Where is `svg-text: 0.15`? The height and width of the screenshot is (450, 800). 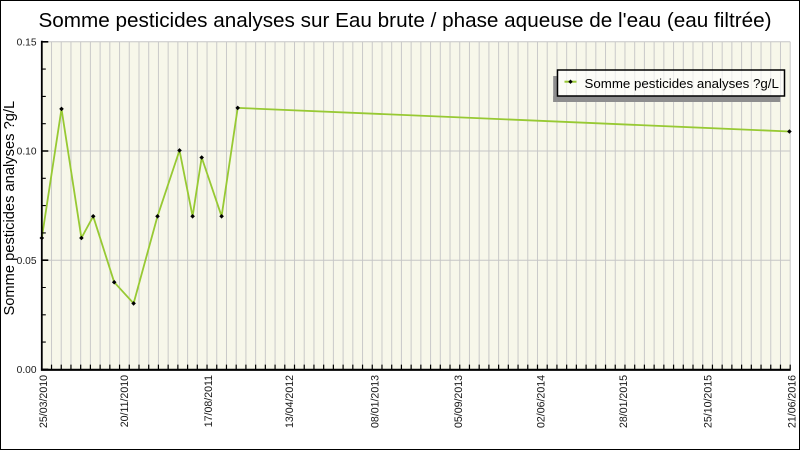 svg-text: 0.15 is located at coordinates (27, 42).